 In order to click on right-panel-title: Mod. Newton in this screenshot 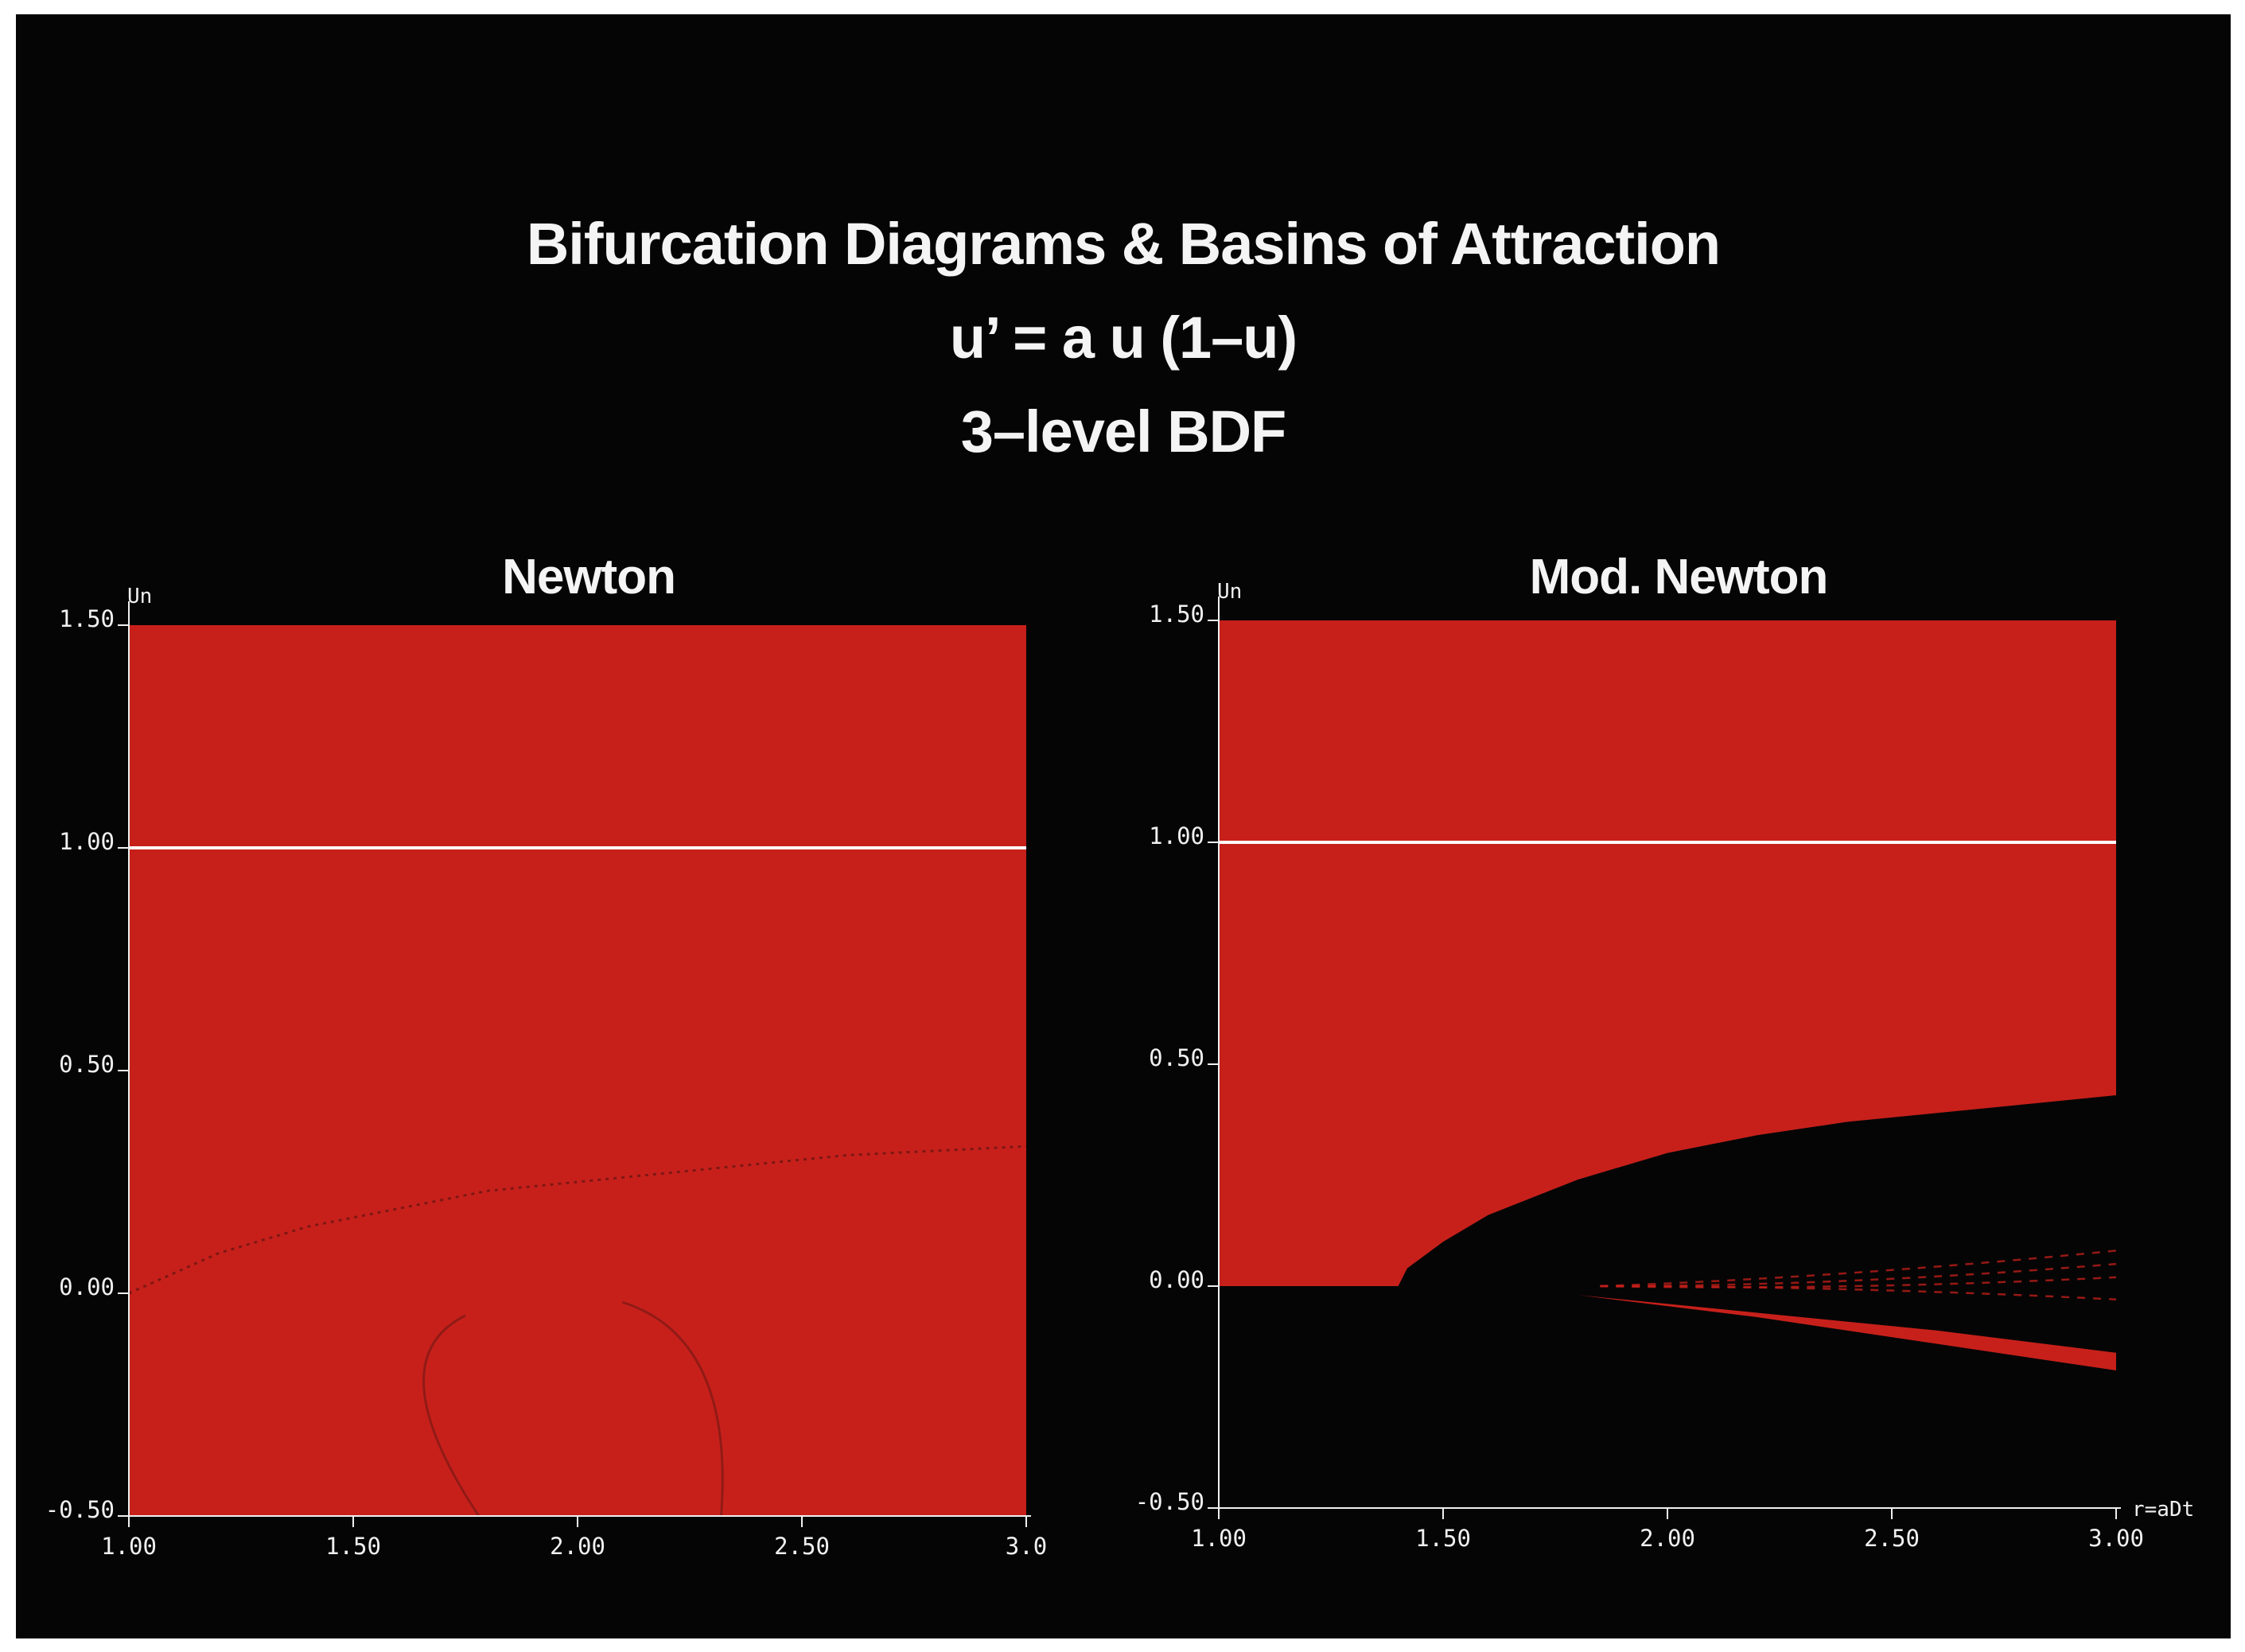, I will do `click(1679, 577)`.